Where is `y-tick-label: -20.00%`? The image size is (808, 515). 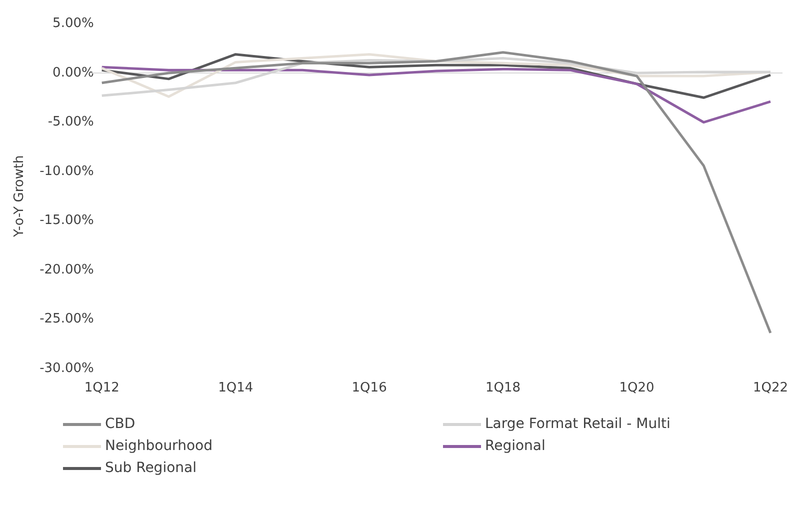
y-tick-label: -20.00% is located at coordinates (67, 270).